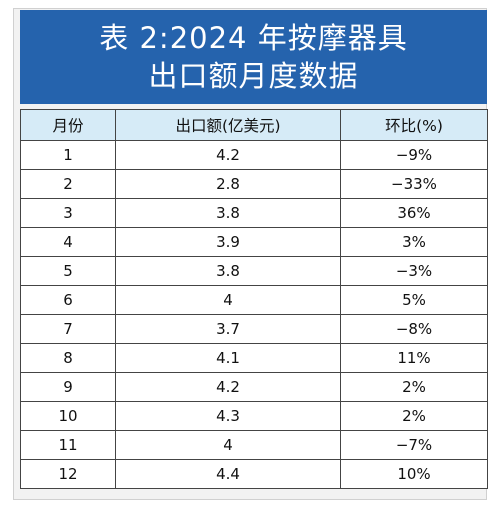  What do you see at coordinates (68, 184) in the screenshot?
I see `cell-month: 2` at bounding box center [68, 184].